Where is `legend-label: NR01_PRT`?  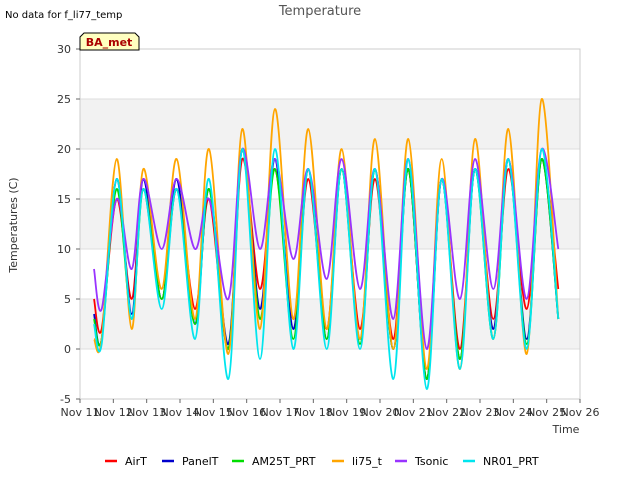
legend-label: NR01_PRT is located at coordinates (511, 461).